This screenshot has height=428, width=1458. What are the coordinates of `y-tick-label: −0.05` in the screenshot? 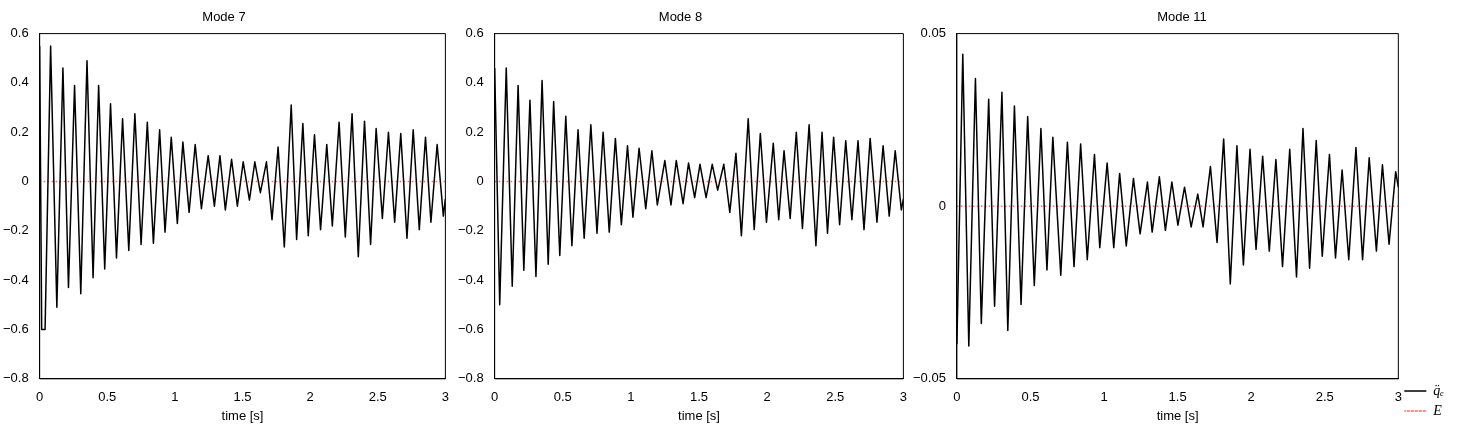 It's located at (929, 378).